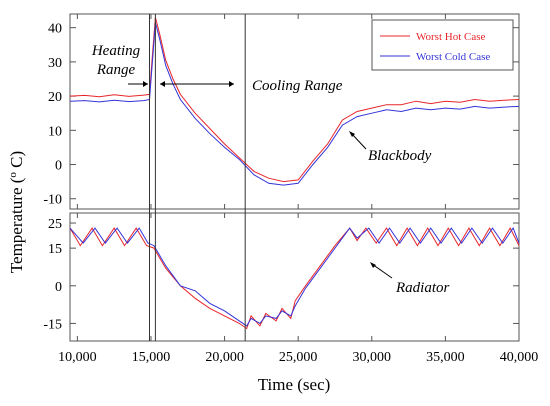 This screenshot has width=550, height=406. I want to click on bottom-y-tick-label: -15, so click(52, 324).